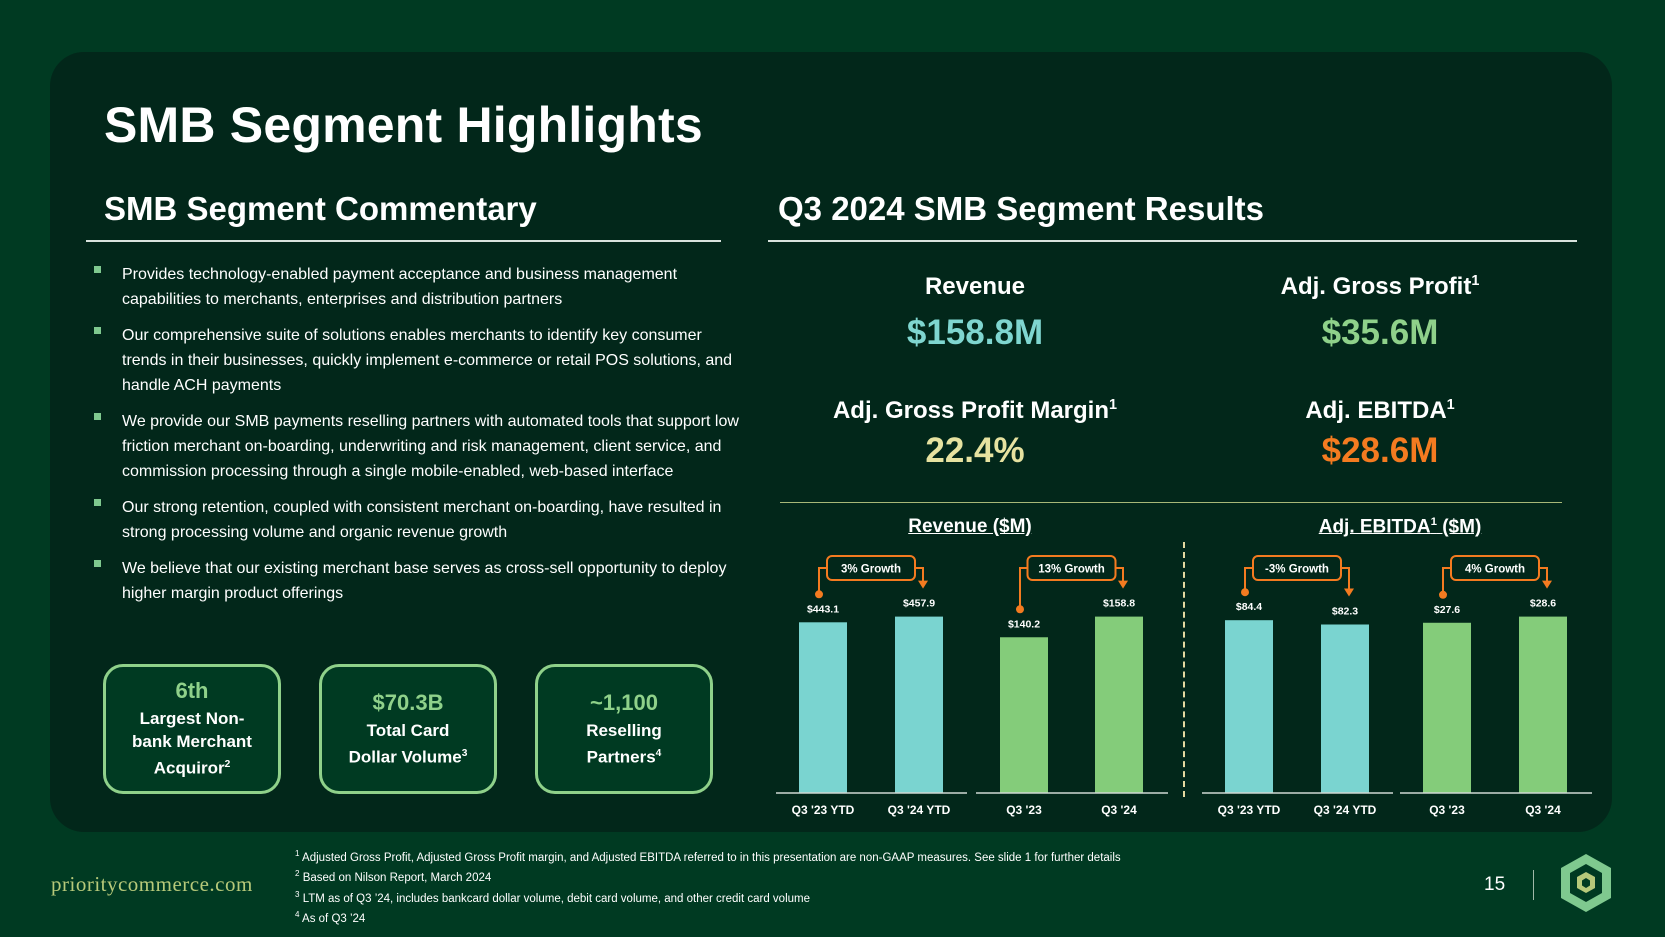 The image size is (1665, 937). What do you see at coordinates (823, 609) in the screenshot?
I see `bar-value-label: $443.1` at bounding box center [823, 609].